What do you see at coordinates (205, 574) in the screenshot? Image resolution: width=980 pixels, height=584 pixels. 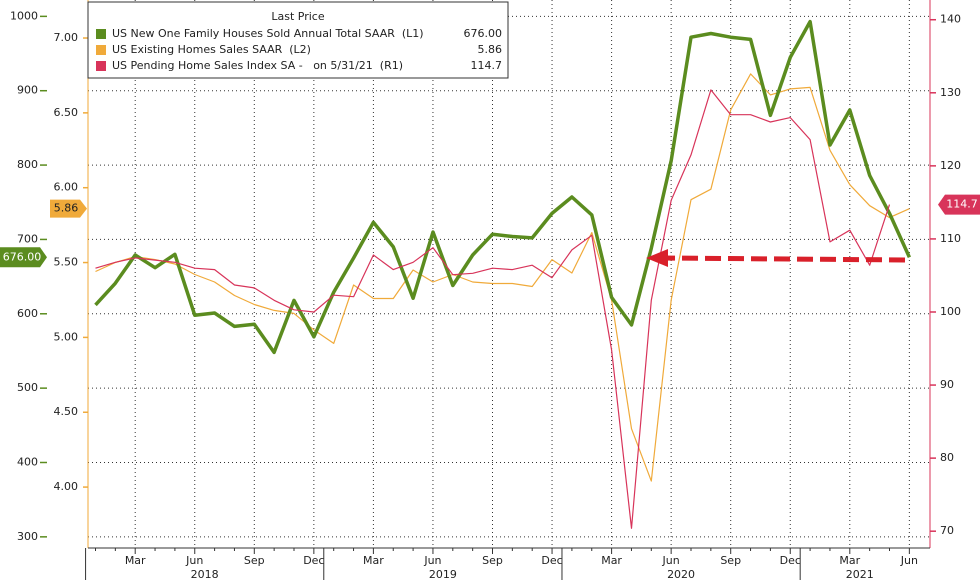 I see `year-label: 2018` at bounding box center [205, 574].